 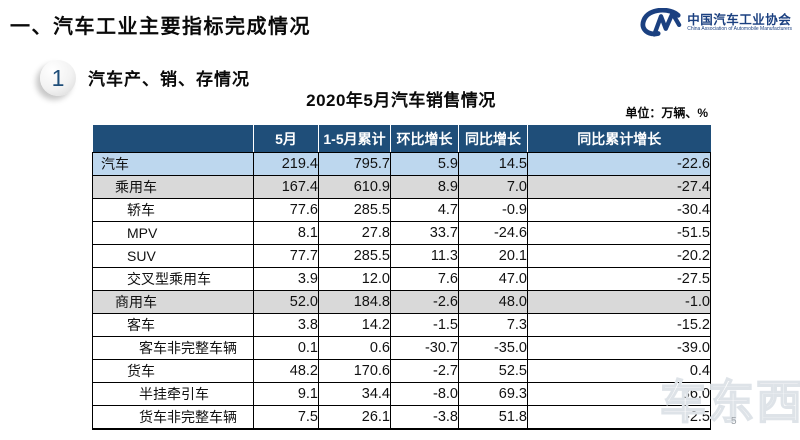 I want to click on table-row: 客车 3.8 14.2 -1.5 7.3 -15.2, so click(x=401, y=325).